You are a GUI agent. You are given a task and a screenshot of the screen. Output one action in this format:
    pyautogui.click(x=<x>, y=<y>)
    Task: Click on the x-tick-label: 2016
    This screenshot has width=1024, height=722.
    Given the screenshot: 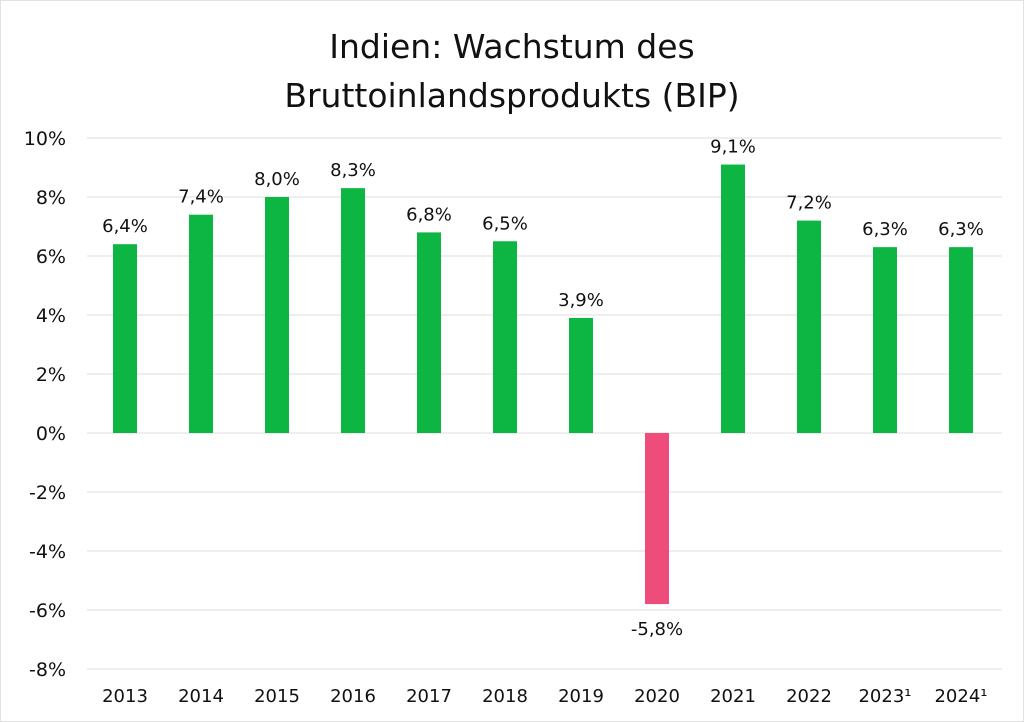 What is the action you would take?
    pyautogui.click(x=353, y=696)
    